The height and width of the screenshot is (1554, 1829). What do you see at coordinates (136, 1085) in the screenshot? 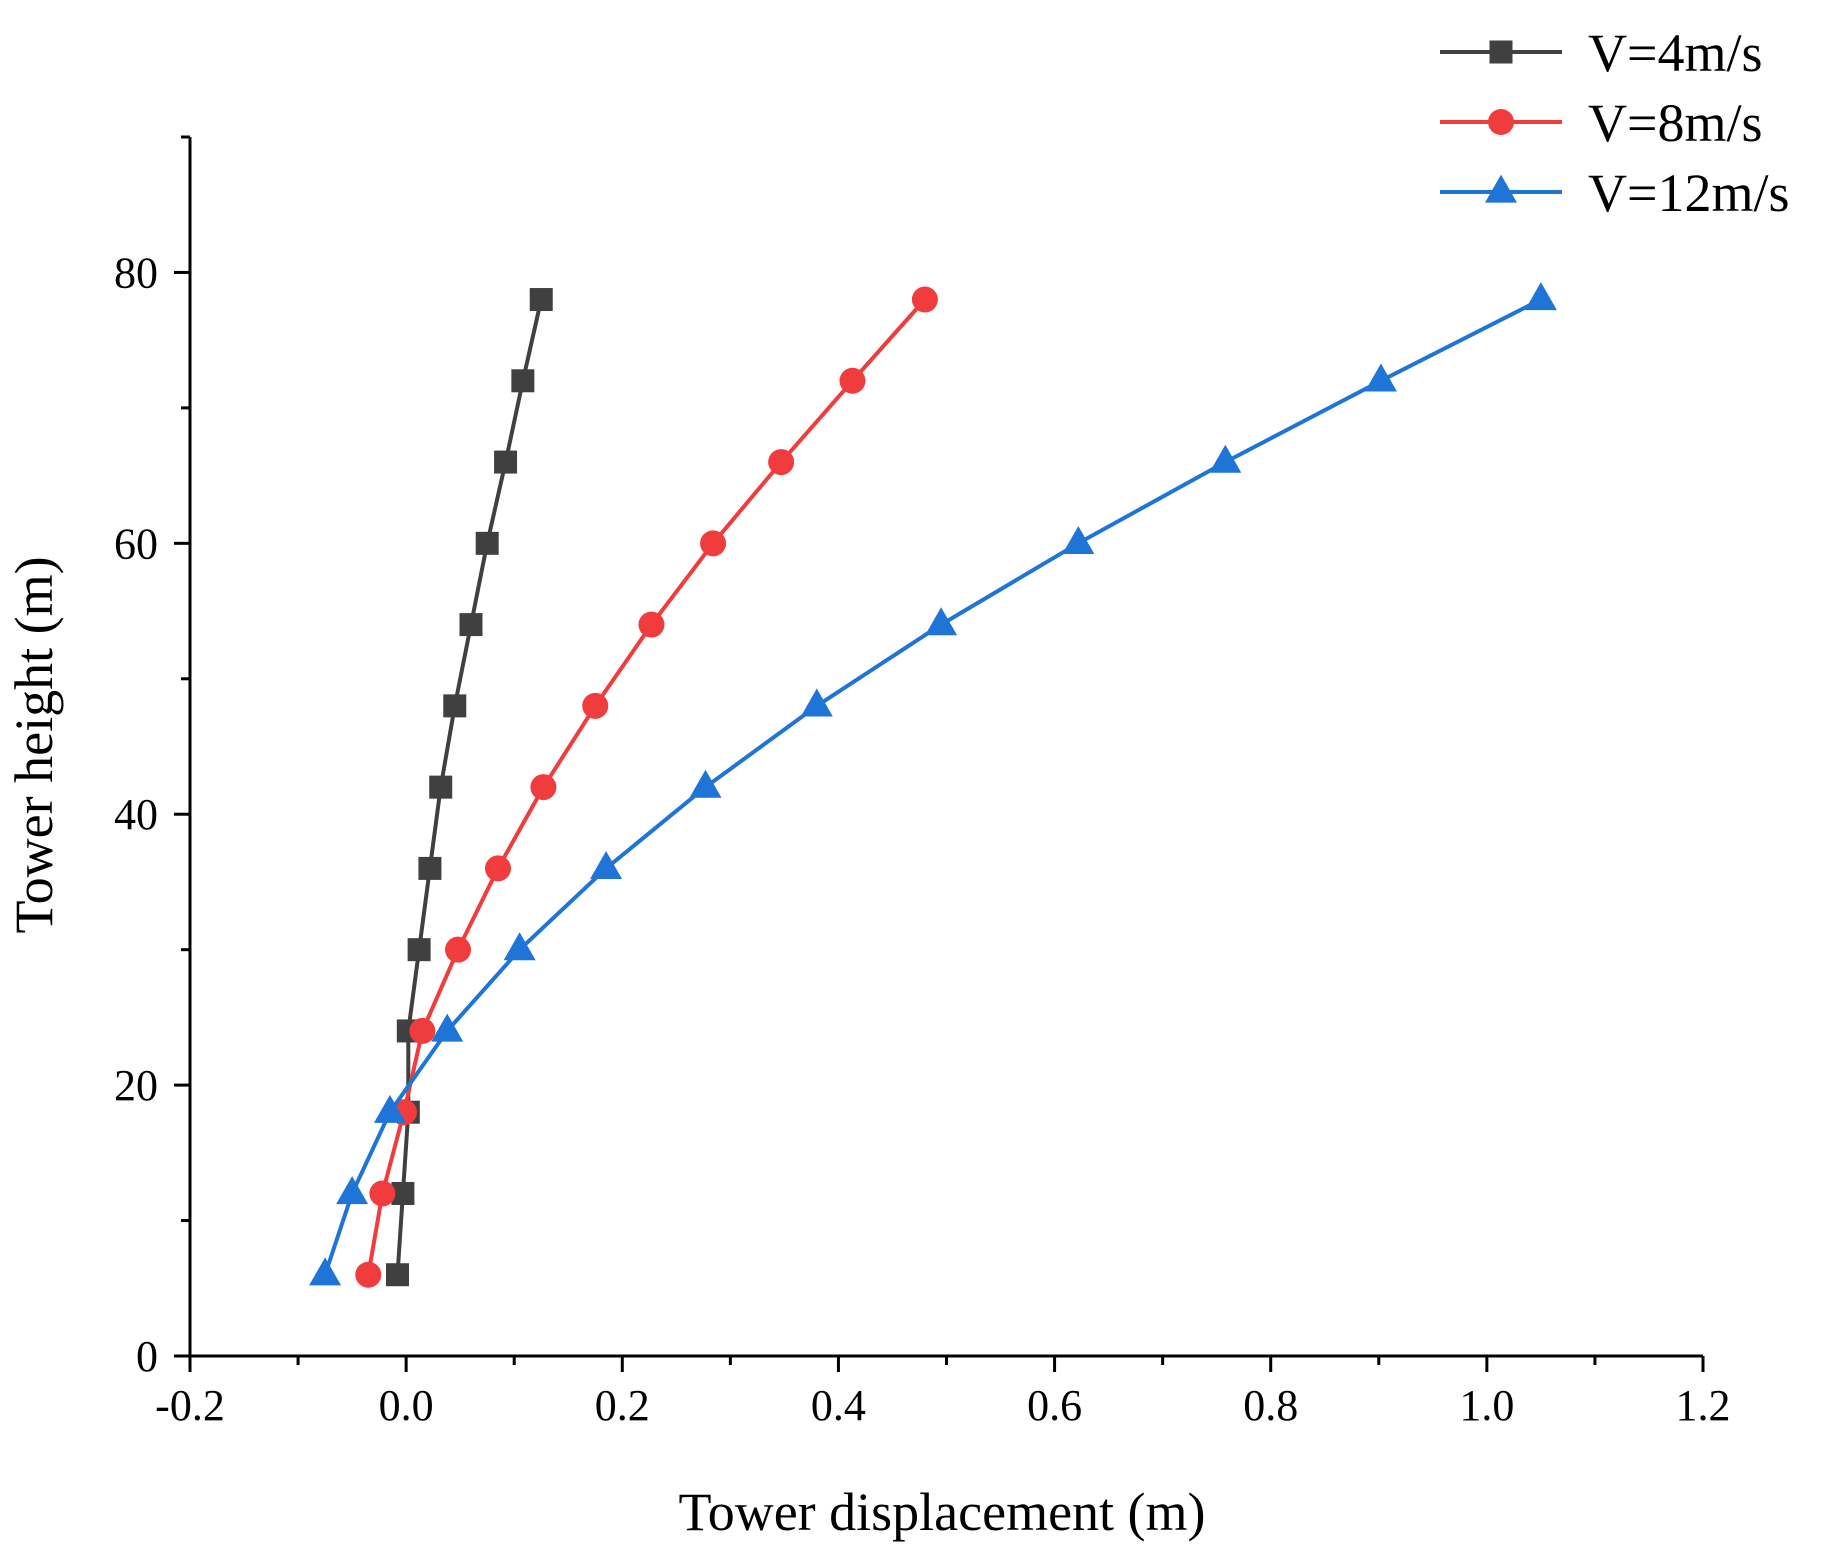
I see `y-tick-label: 20` at bounding box center [136, 1085].